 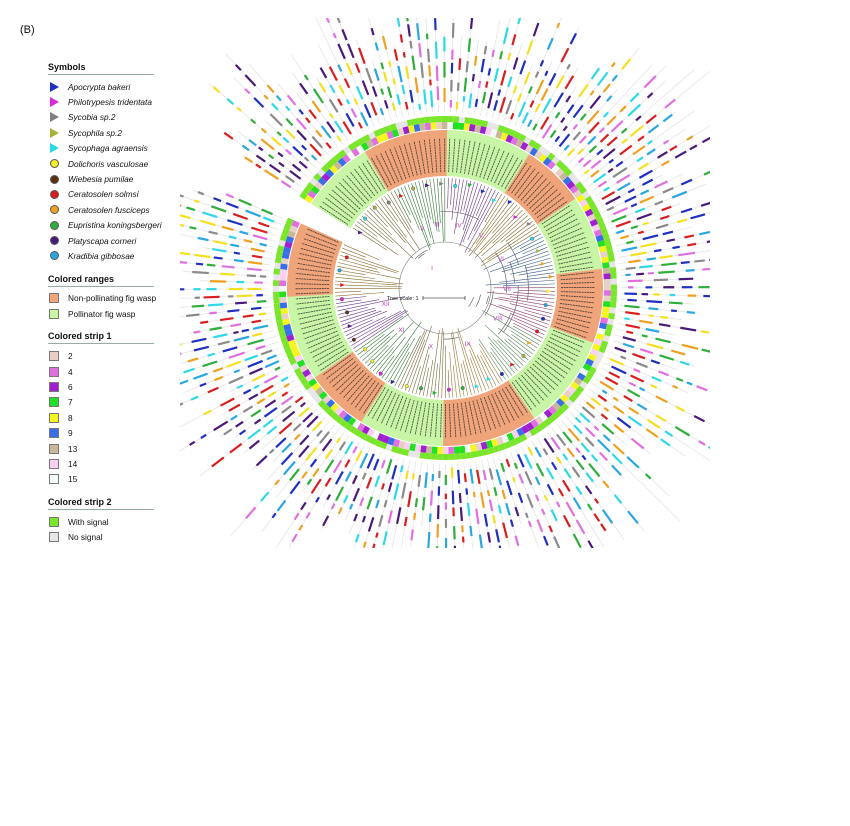 I want to click on legend-symbol-item: Kradibia gibbosae, so click(x=128, y=255).